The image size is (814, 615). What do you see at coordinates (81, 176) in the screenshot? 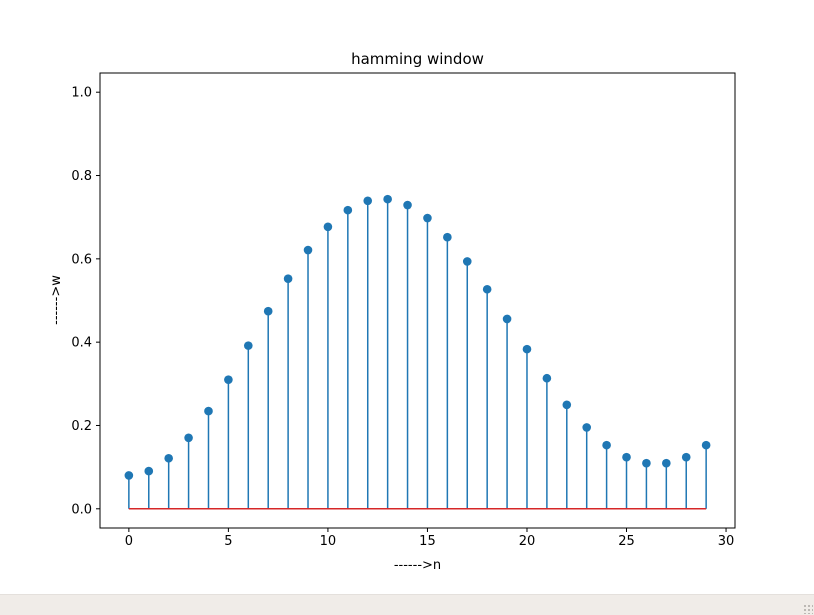
I see `y-tick-label: 0.8` at bounding box center [81, 176].